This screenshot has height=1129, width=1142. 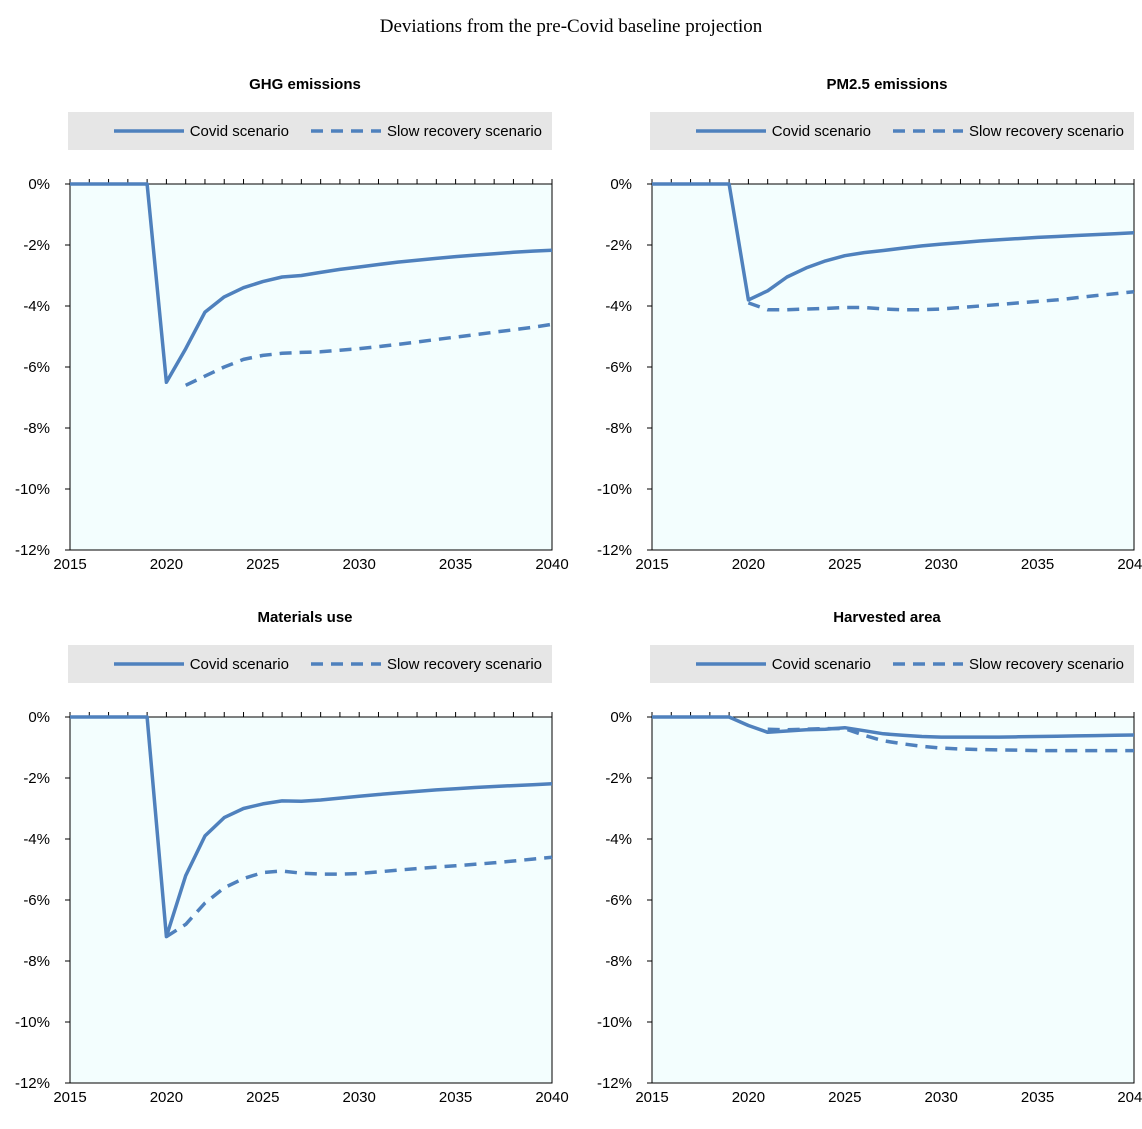 What do you see at coordinates (305, 84) in the screenshot?
I see `chart-title: GHG emissions` at bounding box center [305, 84].